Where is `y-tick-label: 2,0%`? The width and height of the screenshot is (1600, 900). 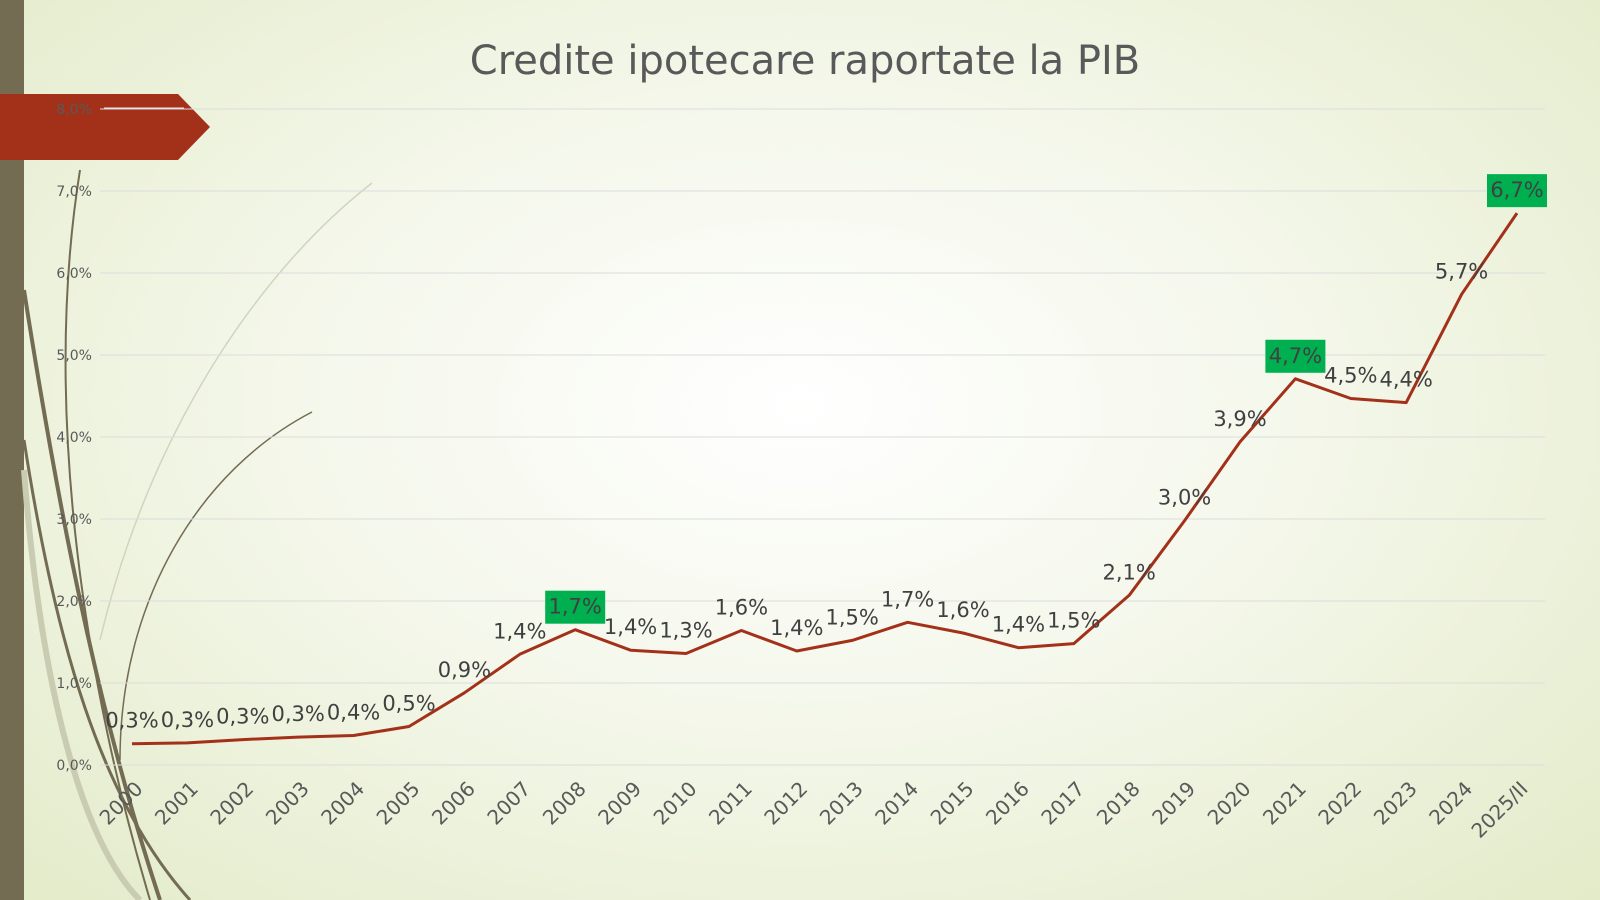
y-tick-label: 2,0% is located at coordinates (74, 602).